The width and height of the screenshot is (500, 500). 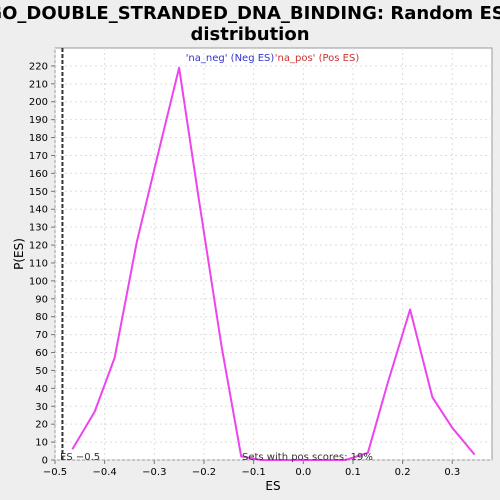 What do you see at coordinates (353, 472) in the screenshot?
I see `x-tick-label: 0.1` at bounding box center [353, 472].